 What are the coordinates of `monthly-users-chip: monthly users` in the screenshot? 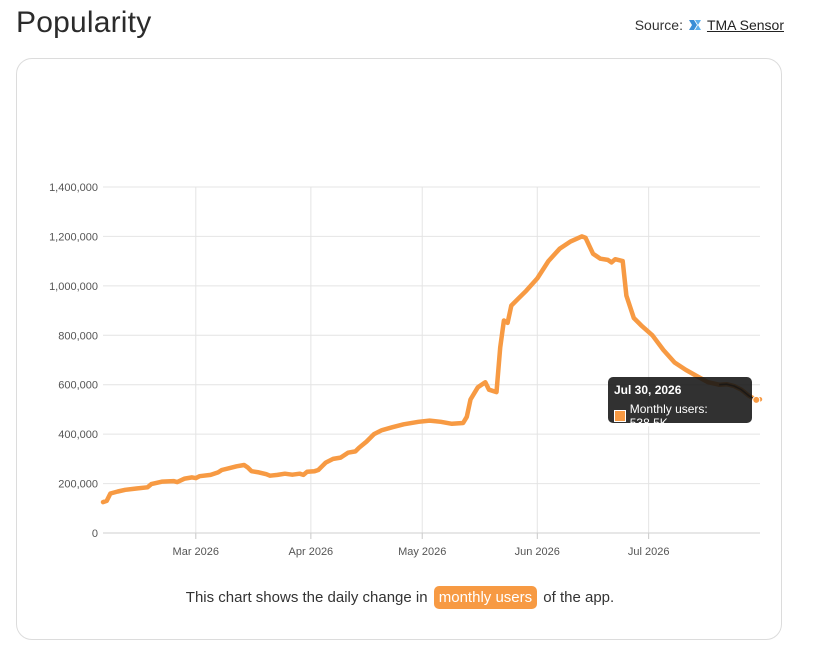 It's located at (485, 597).